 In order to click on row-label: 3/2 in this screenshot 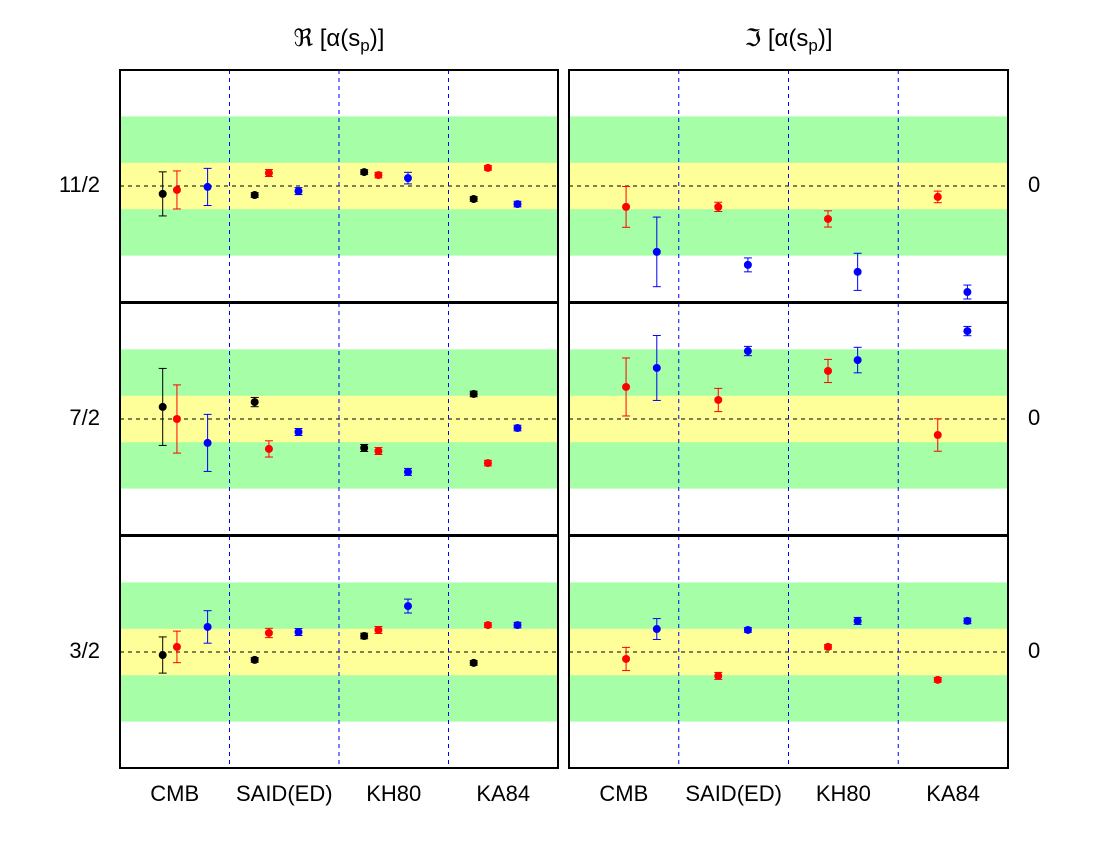, I will do `click(84, 650)`.